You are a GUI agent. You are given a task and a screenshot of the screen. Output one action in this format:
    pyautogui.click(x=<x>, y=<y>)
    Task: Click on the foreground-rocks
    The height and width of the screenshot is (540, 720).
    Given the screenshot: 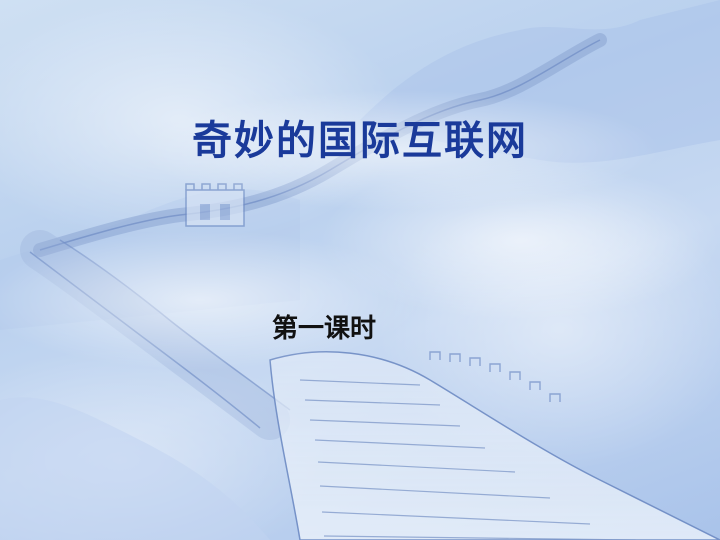 What is the action you would take?
    pyautogui.click(x=135, y=468)
    